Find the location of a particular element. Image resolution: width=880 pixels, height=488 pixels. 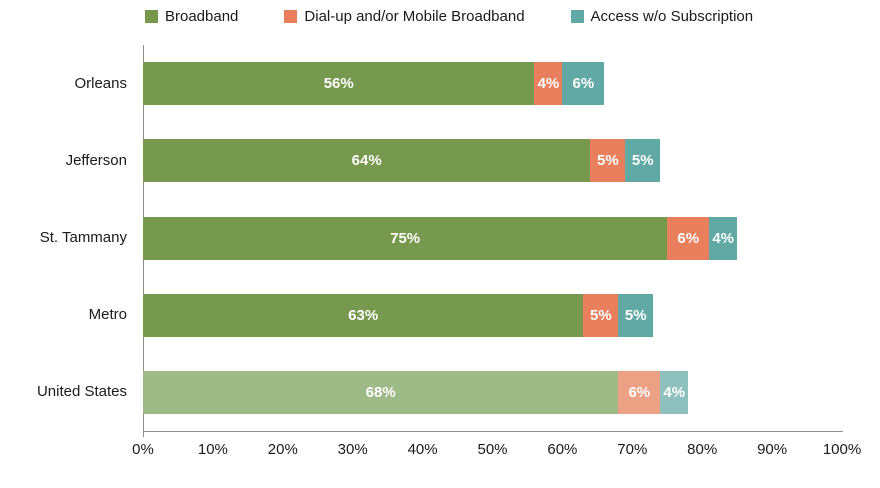

bar-segment-label: 56% is located at coordinates (338, 84).